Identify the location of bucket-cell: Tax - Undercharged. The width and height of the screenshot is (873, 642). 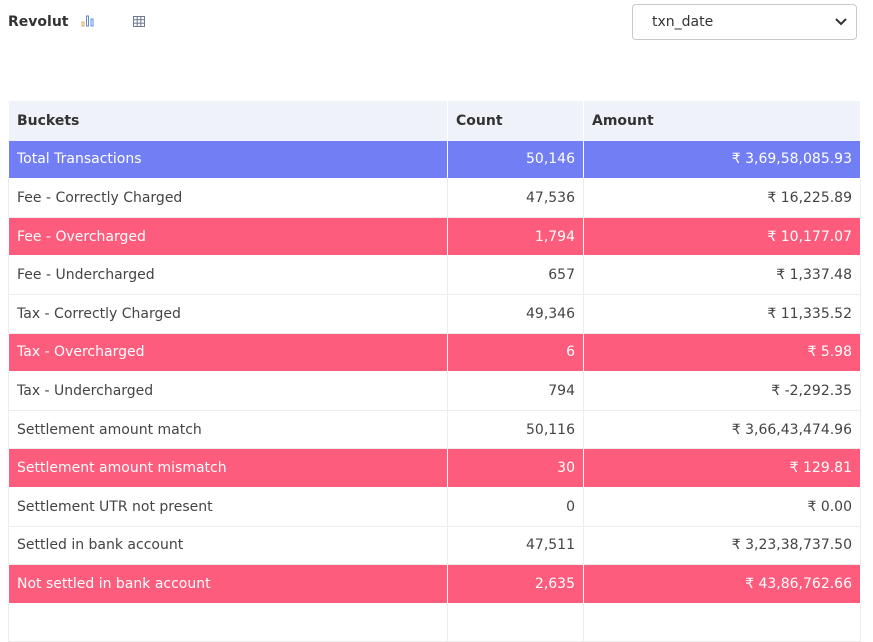
(228, 391).